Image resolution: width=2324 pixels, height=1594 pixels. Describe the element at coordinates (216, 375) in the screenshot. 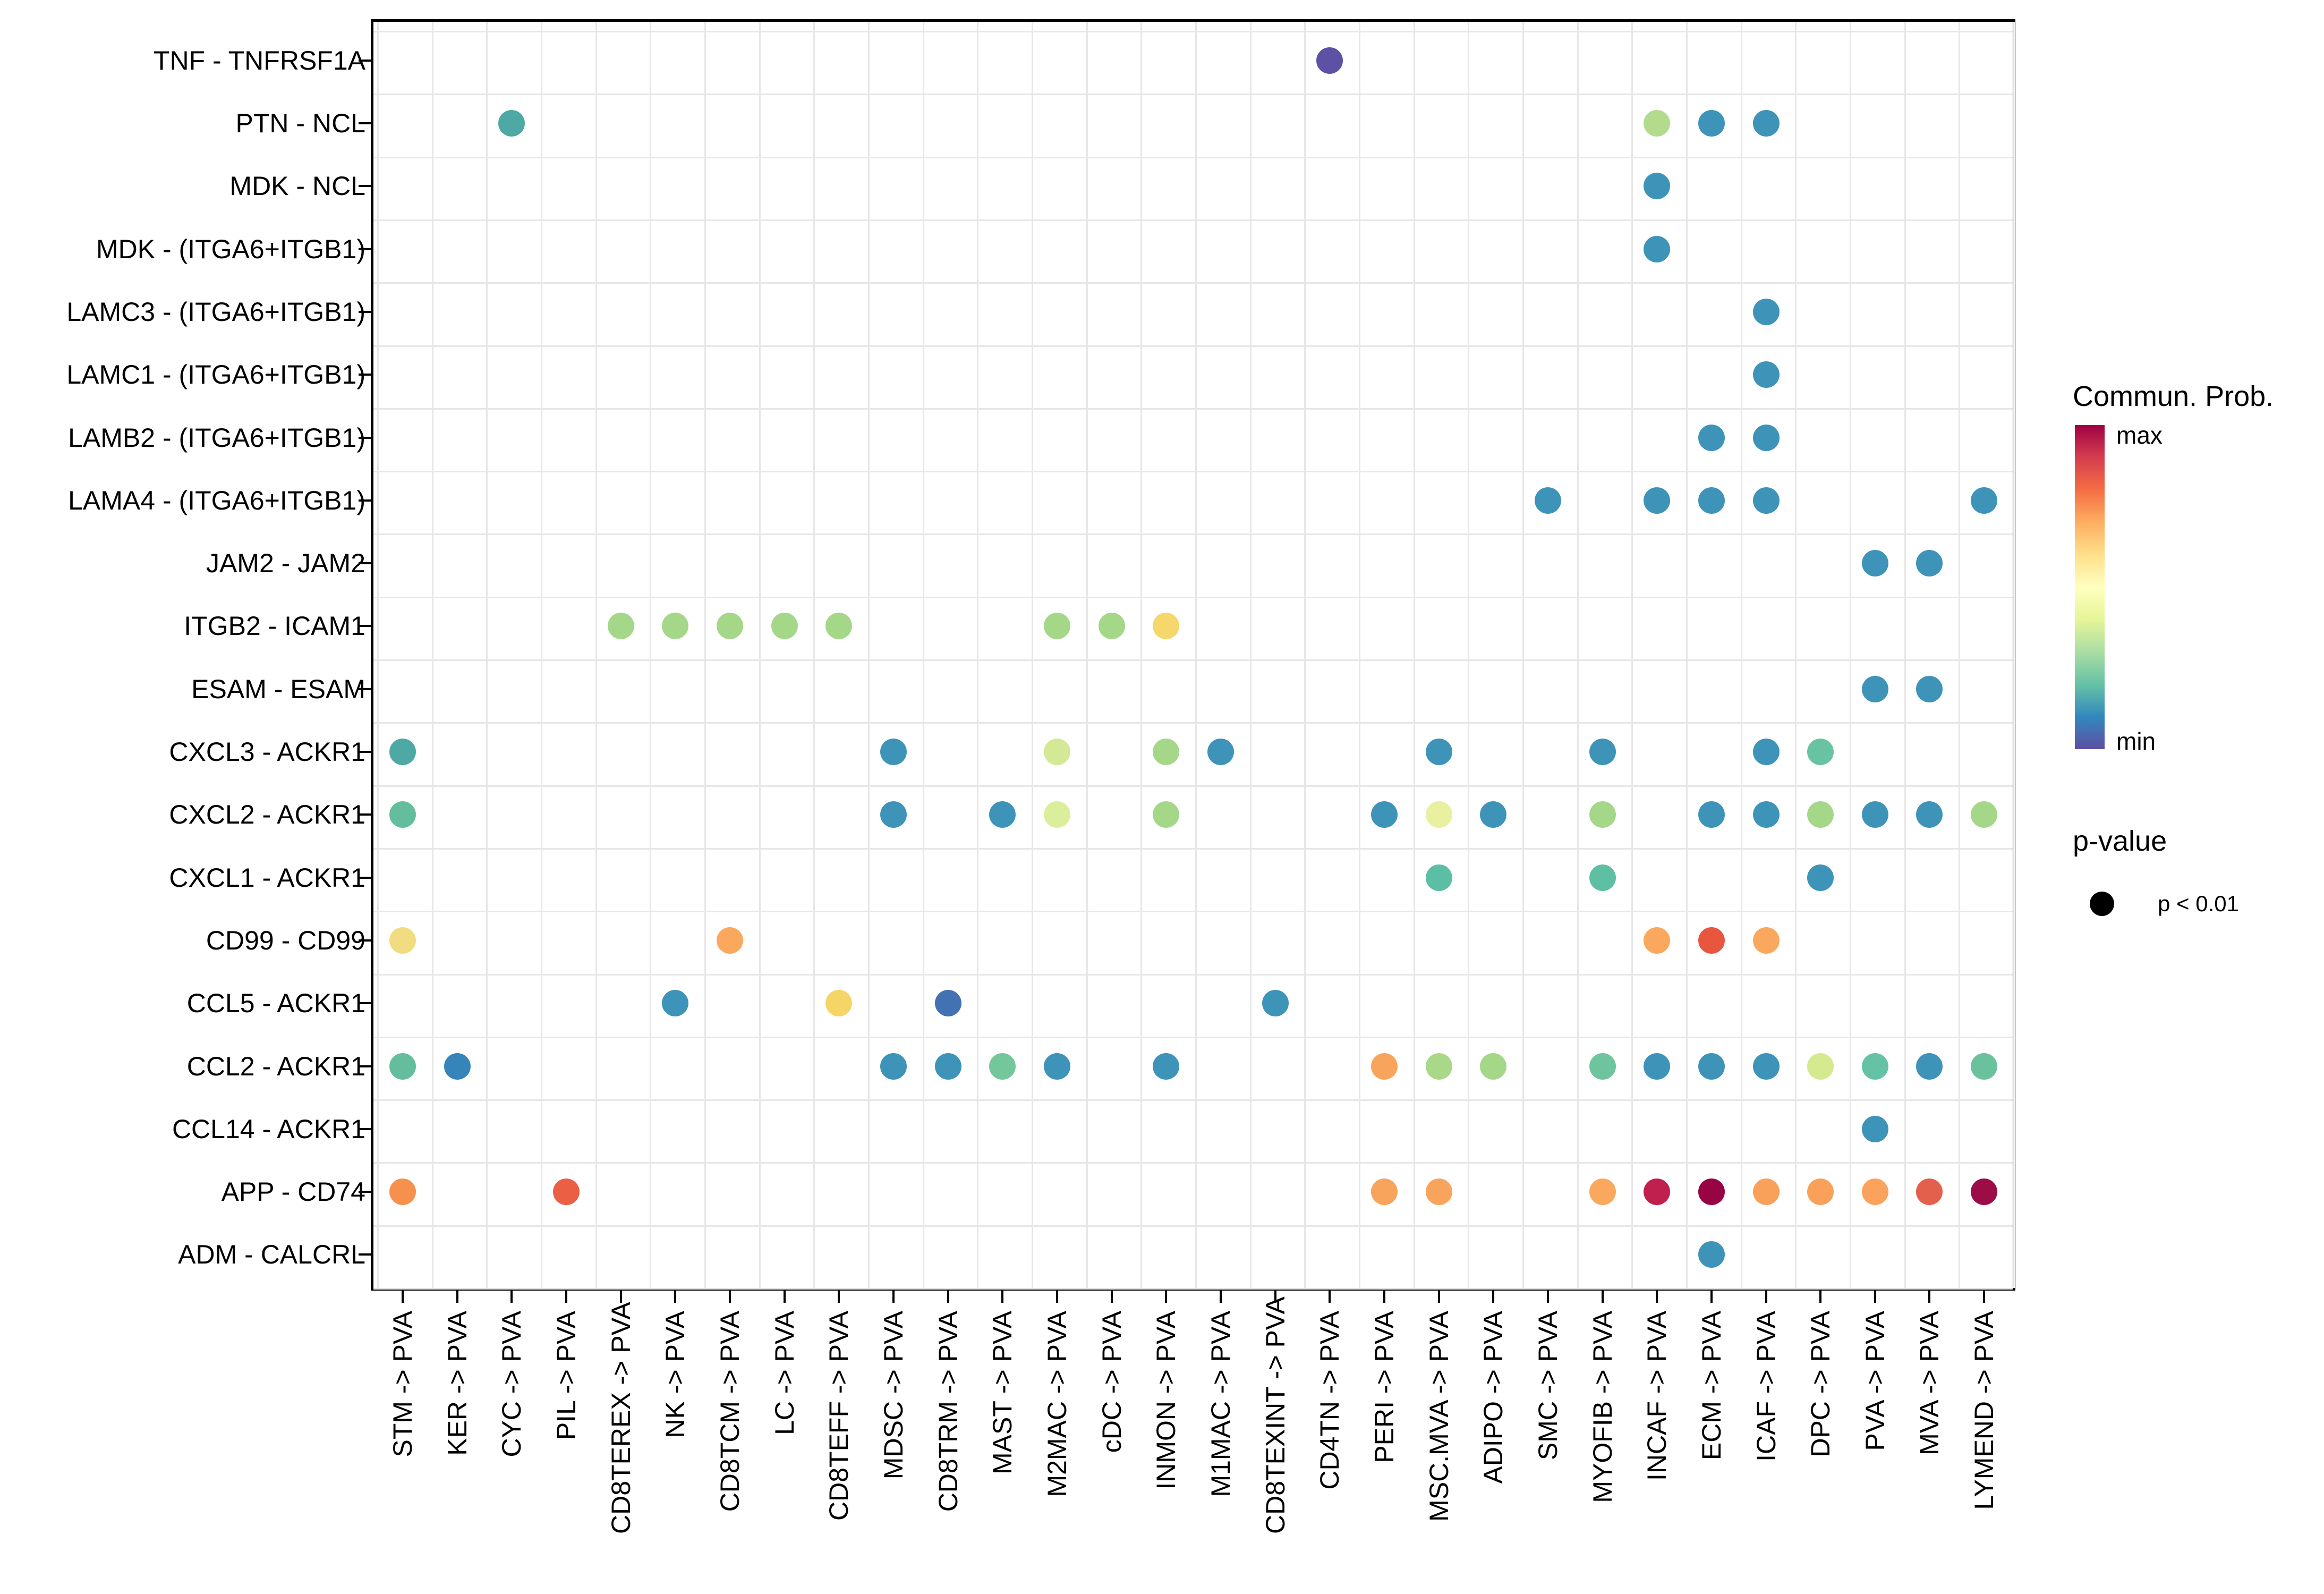

I see `y-axis-label: LAMC1 - (ITGA6+ITGB1)` at that location.